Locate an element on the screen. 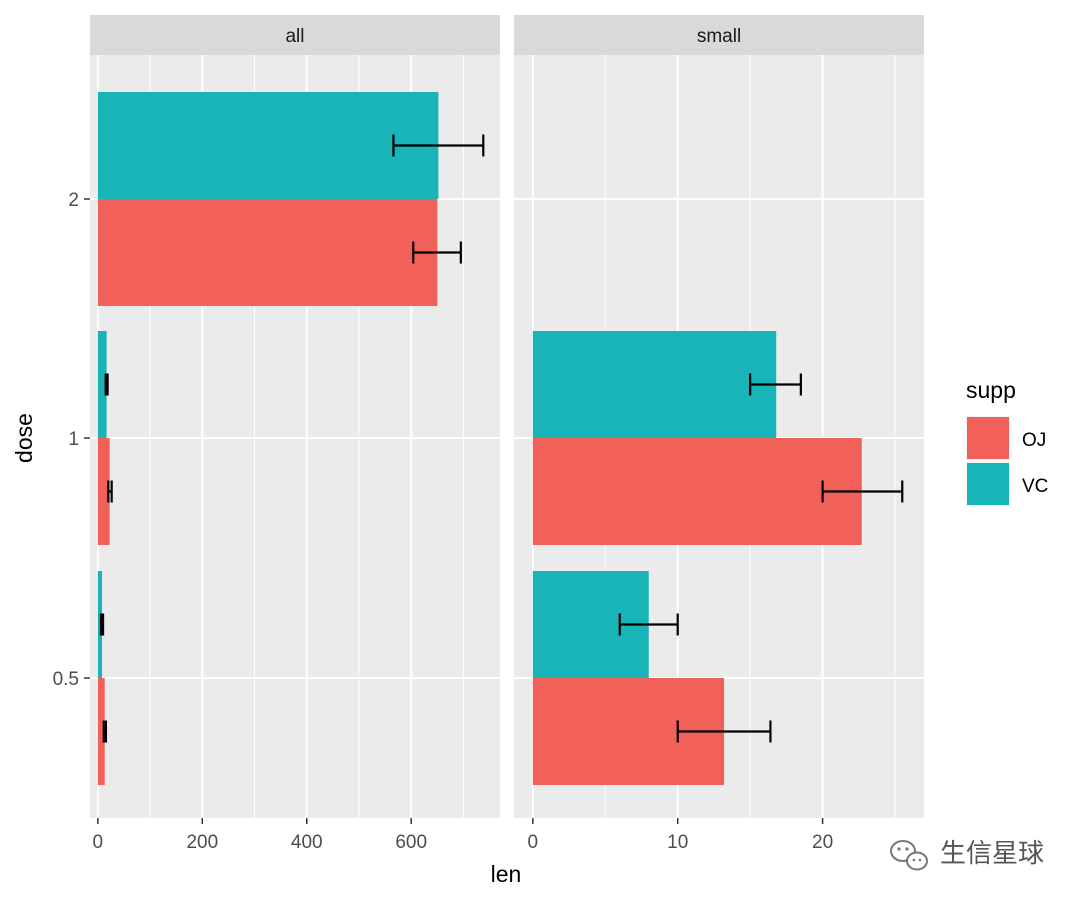  legend: supp OJ VC is located at coordinates (1007, 441).